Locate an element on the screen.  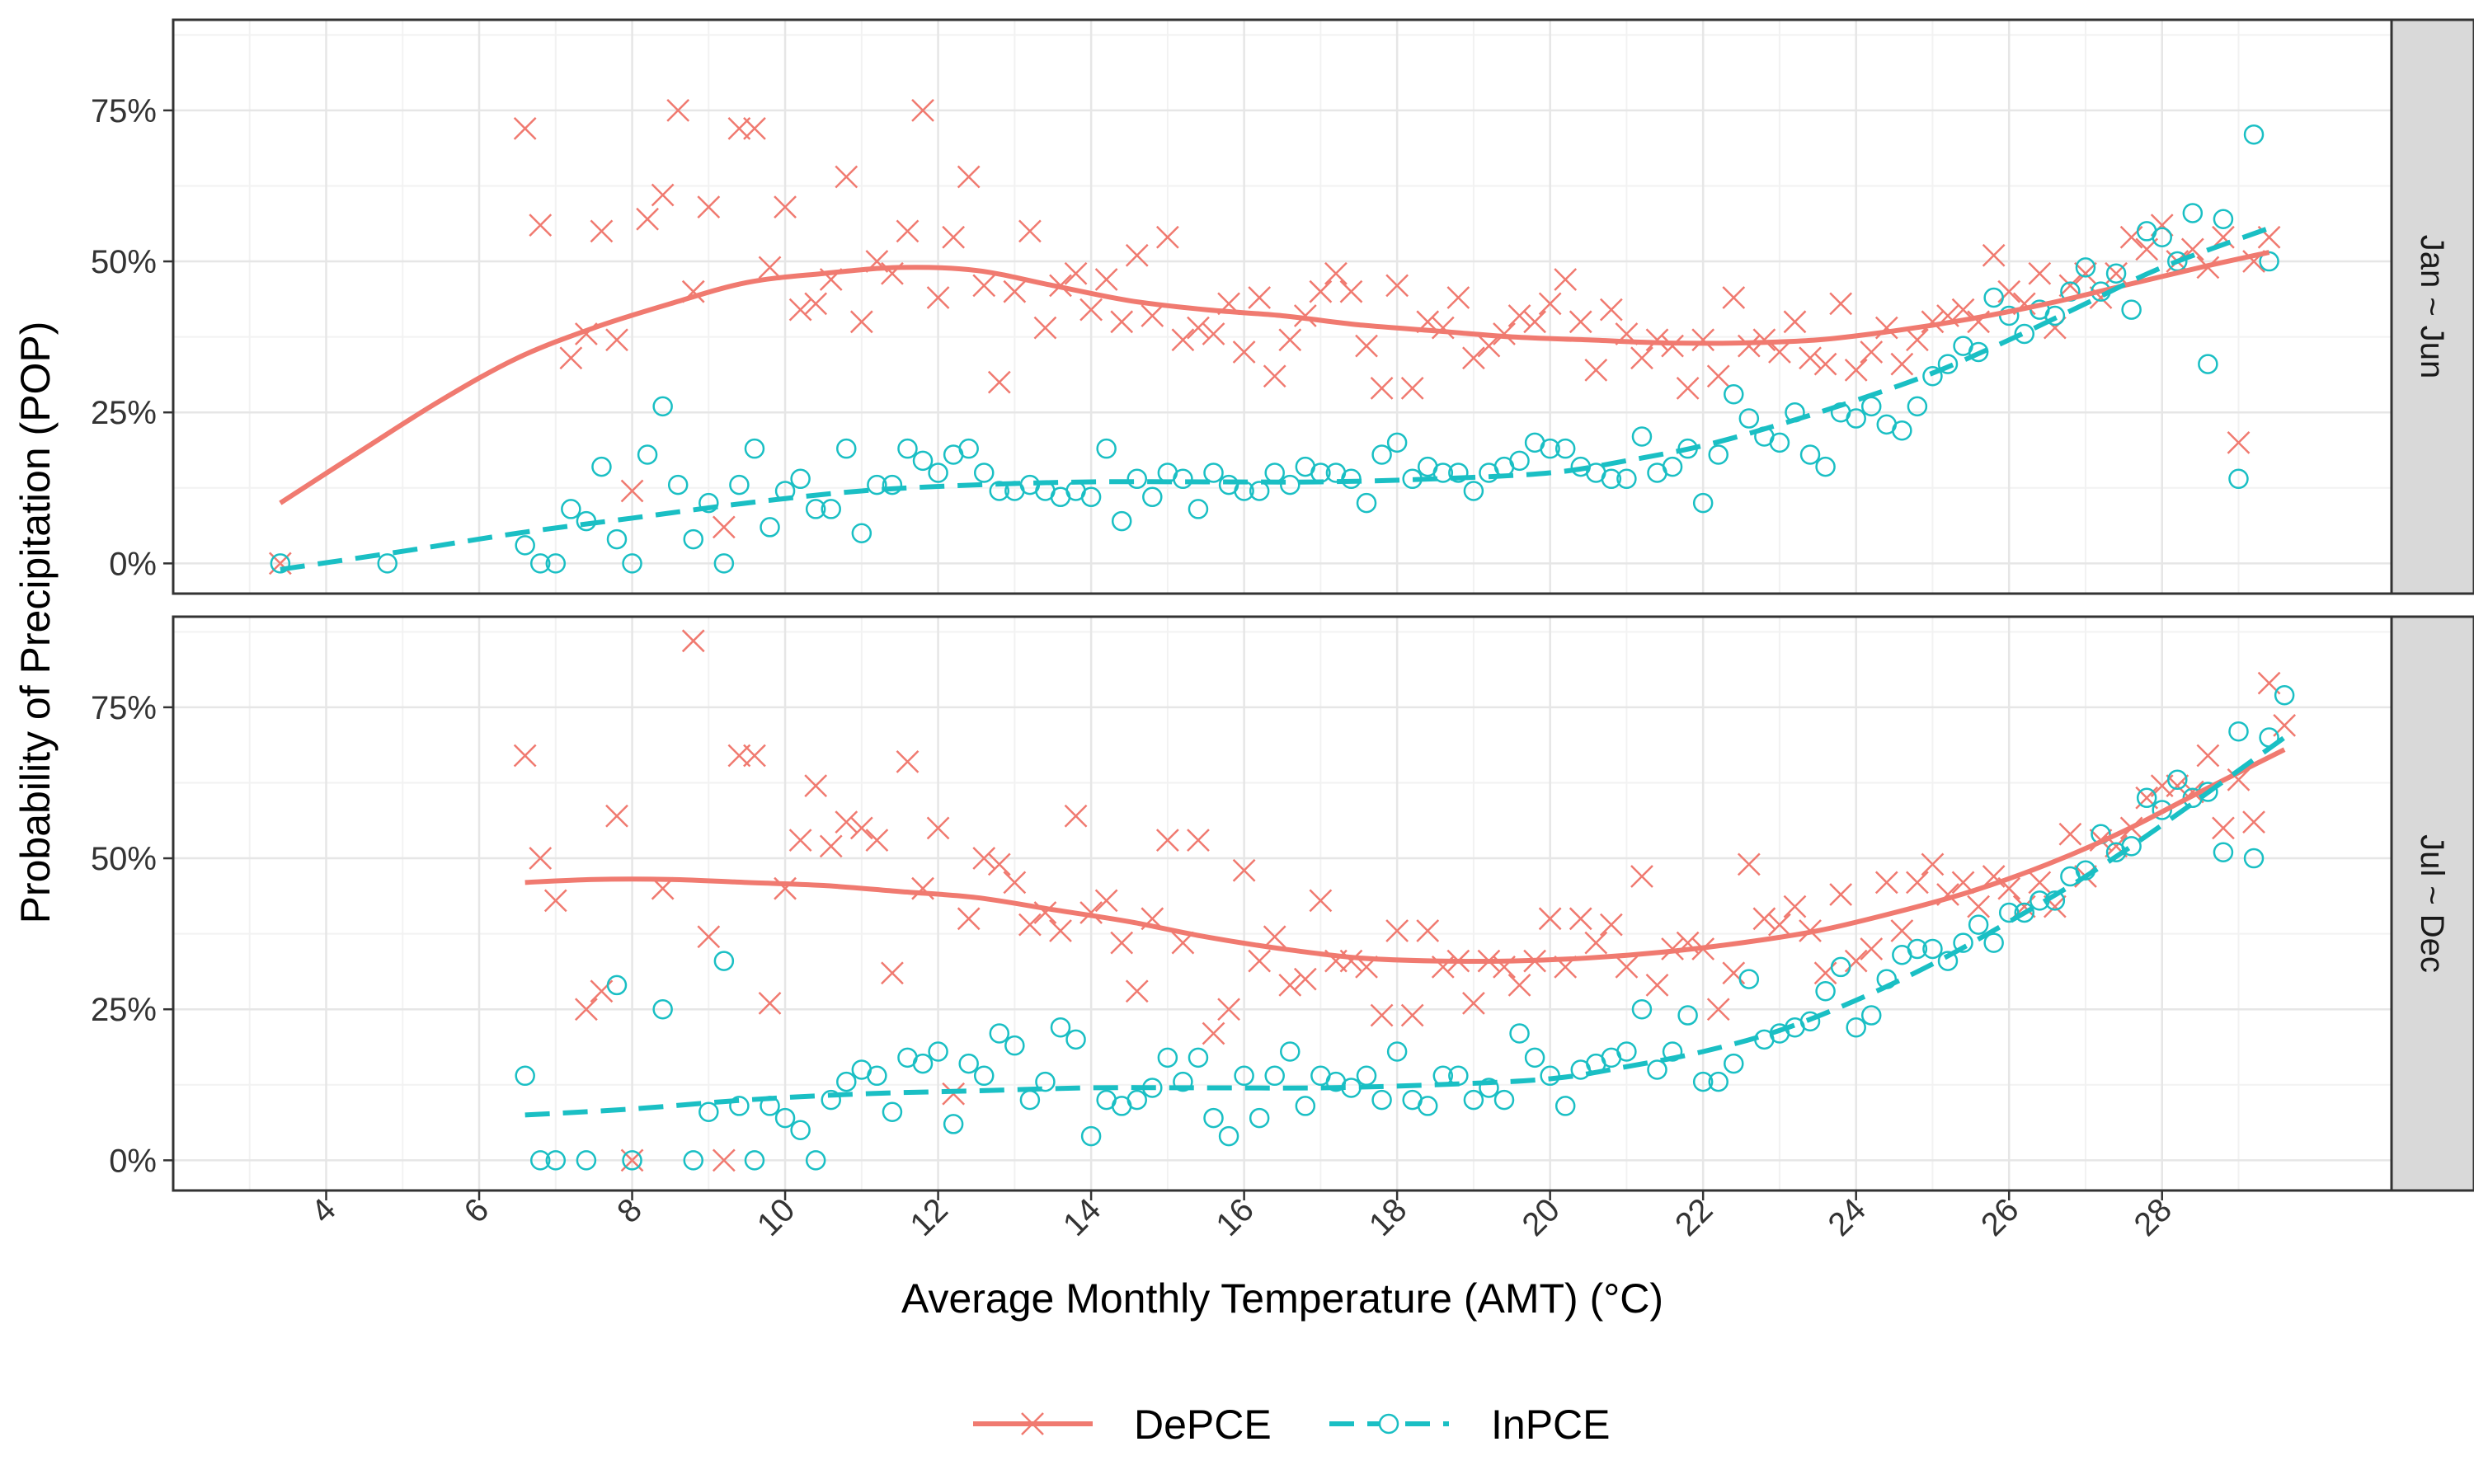
facet-strip-label: Jan ~ Jun is located at coordinates (2432, 307).